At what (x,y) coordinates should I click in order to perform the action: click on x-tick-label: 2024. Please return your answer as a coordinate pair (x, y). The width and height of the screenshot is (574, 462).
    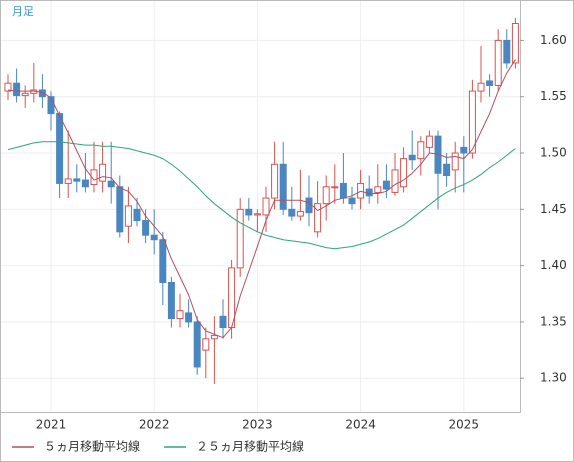
    Looking at the image, I should click on (360, 425).